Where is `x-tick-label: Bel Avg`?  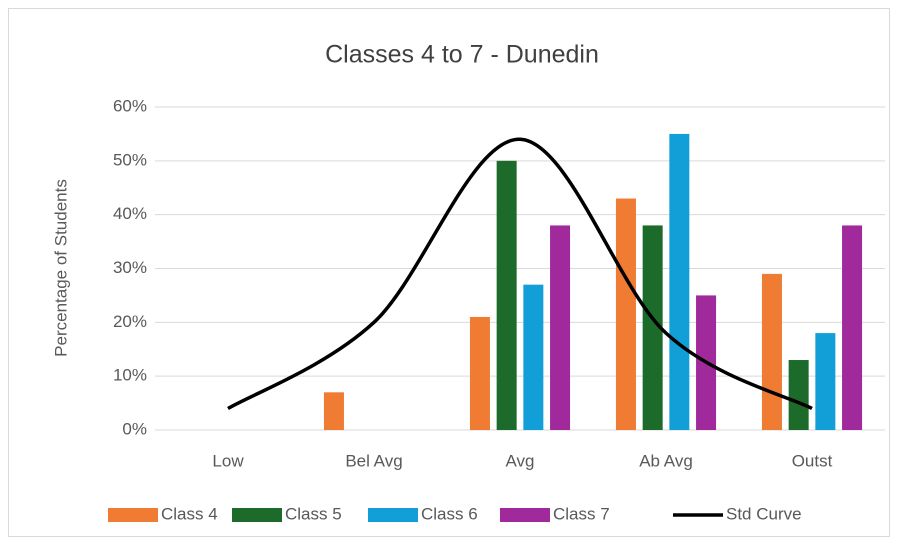 x-tick-label: Bel Avg is located at coordinates (373, 460).